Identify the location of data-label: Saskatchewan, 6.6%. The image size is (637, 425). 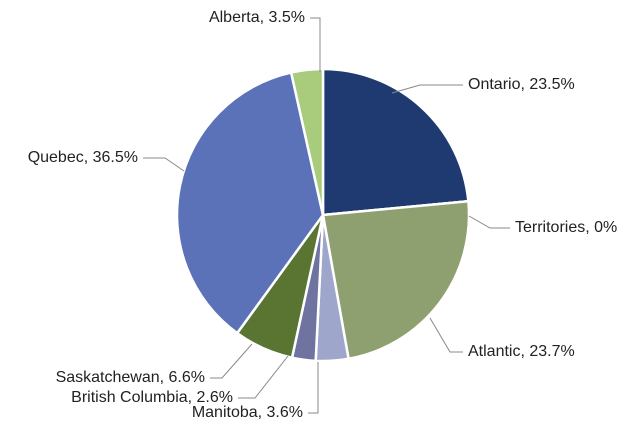
(130, 377).